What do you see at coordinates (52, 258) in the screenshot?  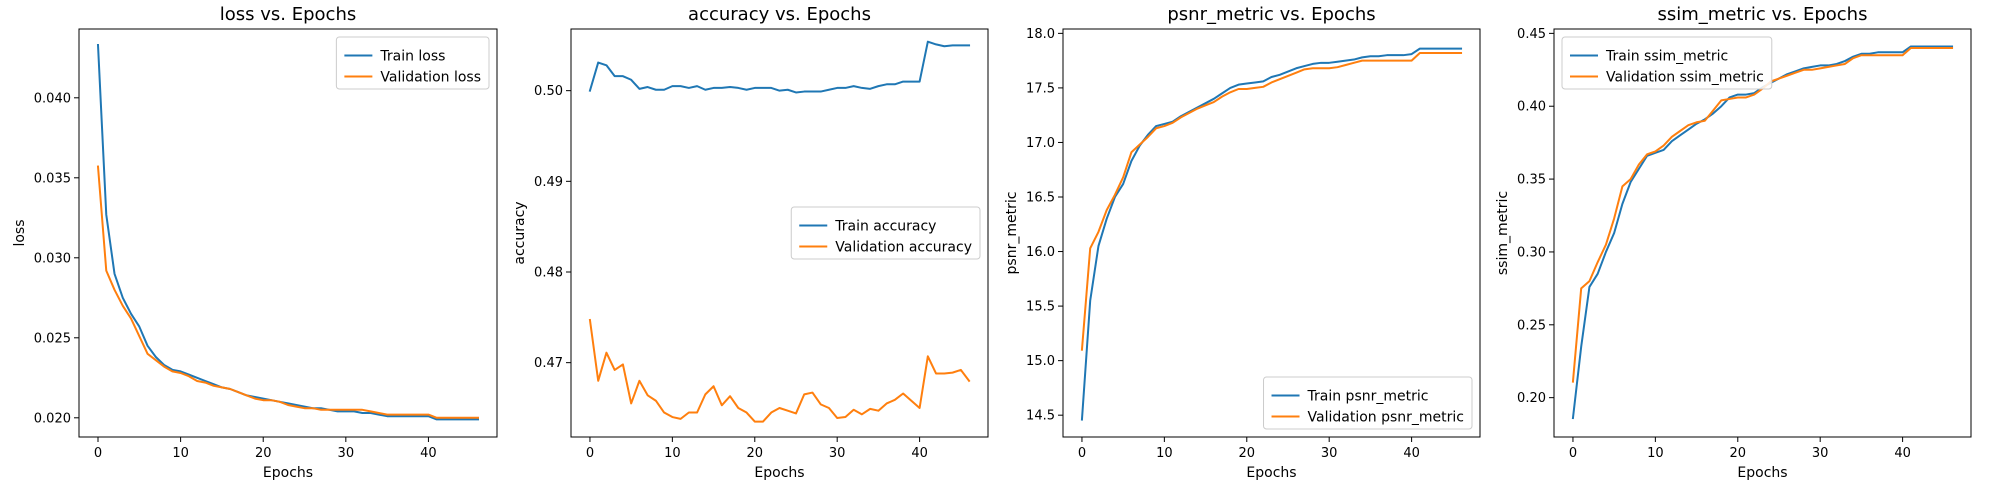 I see `y-tick-label: 0.030` at bounding box center [52, 258].